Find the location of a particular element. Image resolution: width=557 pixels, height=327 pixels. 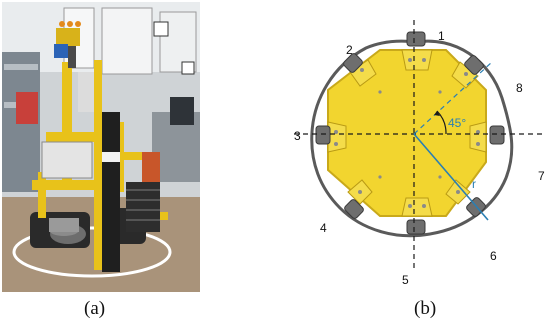

sensor-number-8: 8 is located at coordinates (519, 88).